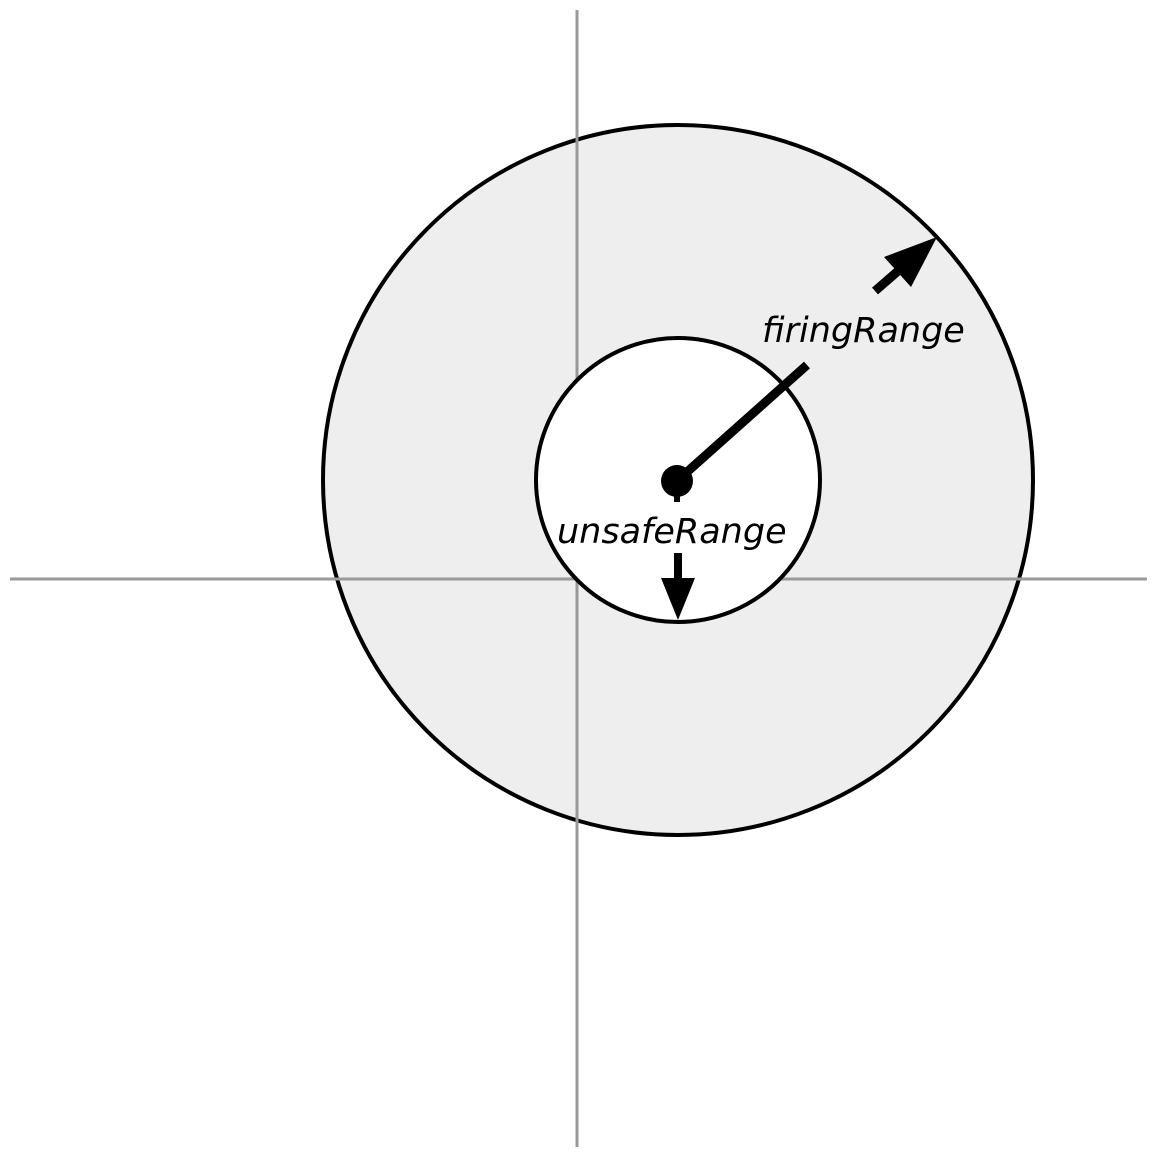 This screenshot has height=1155, width=1155. What do you see at coordinates (672, 532) in the screenshot?
I see `unsafe-range-label: unsafeRange` at bounding box center [672, 532].